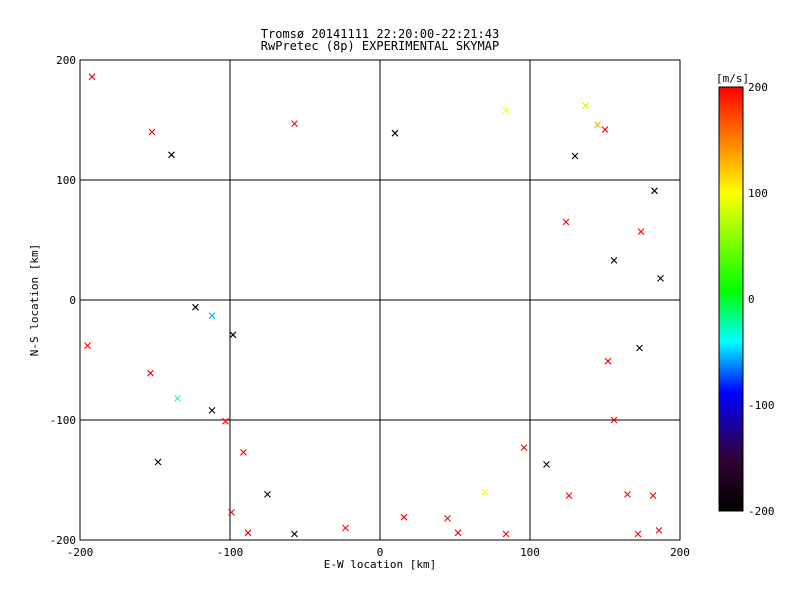 This screenshot has height=600, width=800. What do you see at coordinates (680, 552) in the screenshot?
I see `x-tick-label: 200` at bounding box center [680, 552].